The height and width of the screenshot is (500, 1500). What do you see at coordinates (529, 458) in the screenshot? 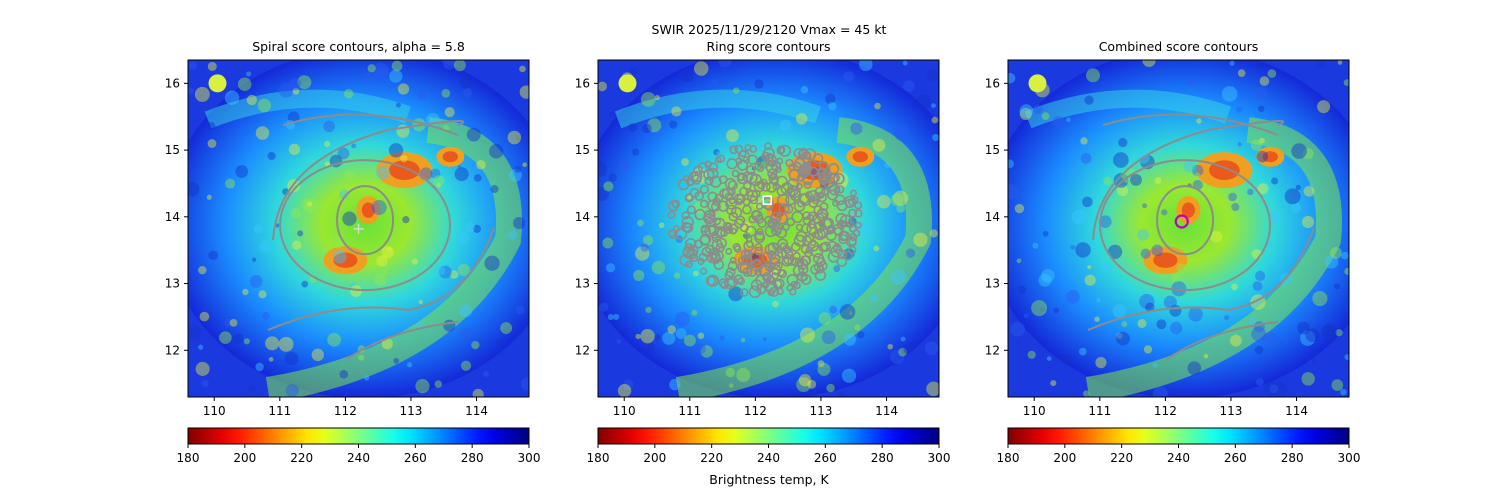
I see `colorbar-tick-label: 300` at bounding box center [529, 458].